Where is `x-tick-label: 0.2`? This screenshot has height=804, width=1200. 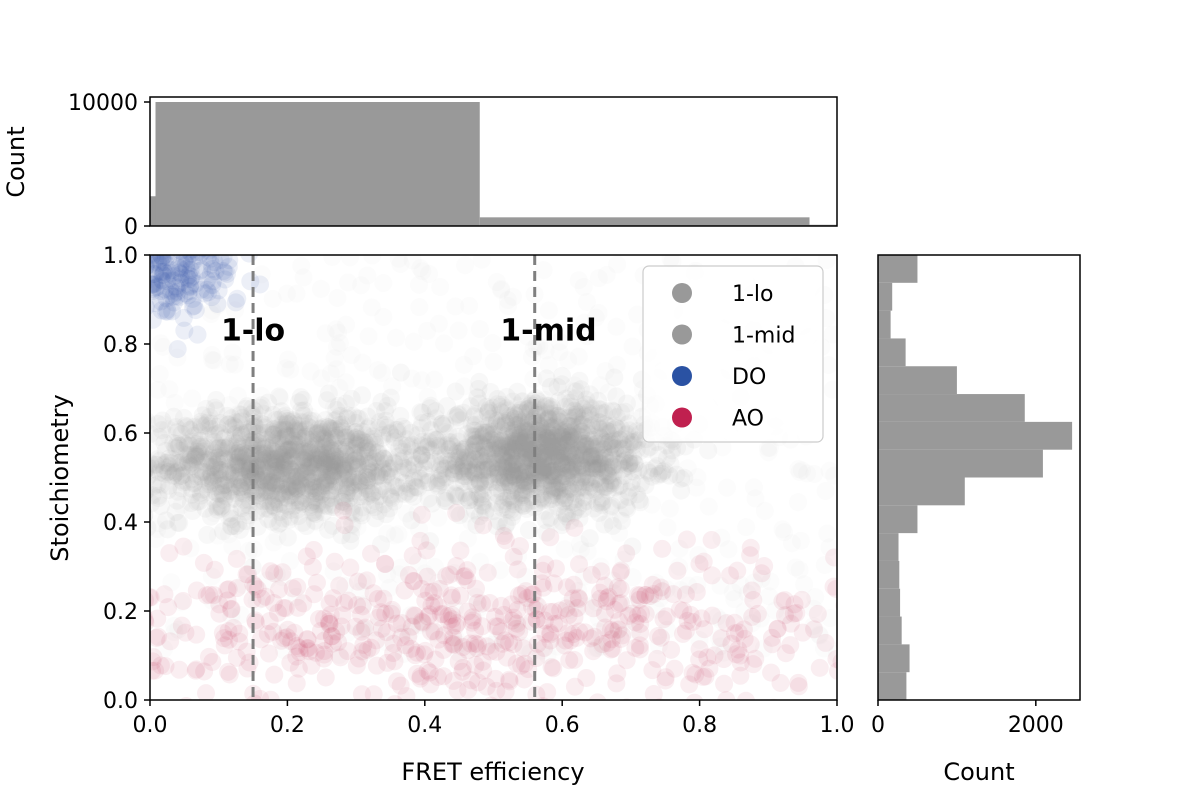 x-tick-label: 0.2 is located at coordinates (287, 725).